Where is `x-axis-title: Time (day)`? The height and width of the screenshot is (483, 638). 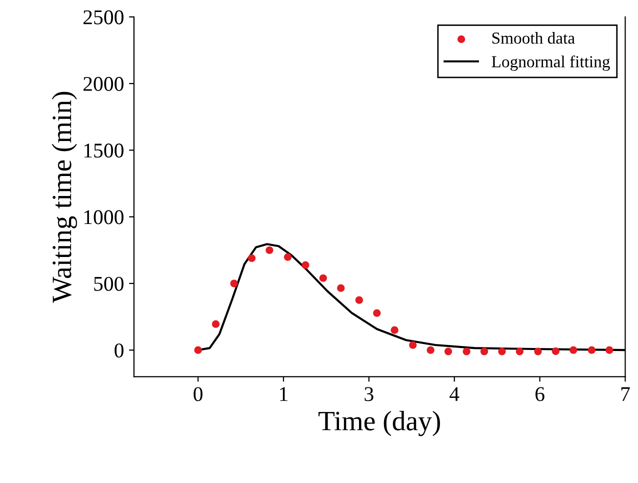
x-axis-title: Time (day) is located at coordinates (379, 423).